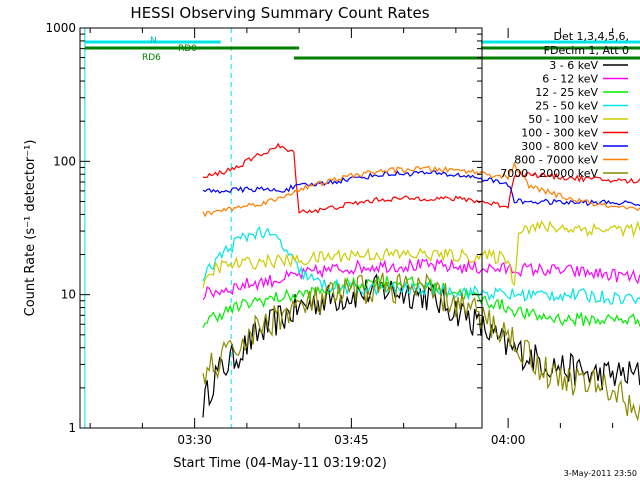 This screenshot has width=640, height=480. What do you see at coordinates (151, 58) in the screenshot?
I see `flag-label-rd6: RD6` at bounding box center [151, 58].